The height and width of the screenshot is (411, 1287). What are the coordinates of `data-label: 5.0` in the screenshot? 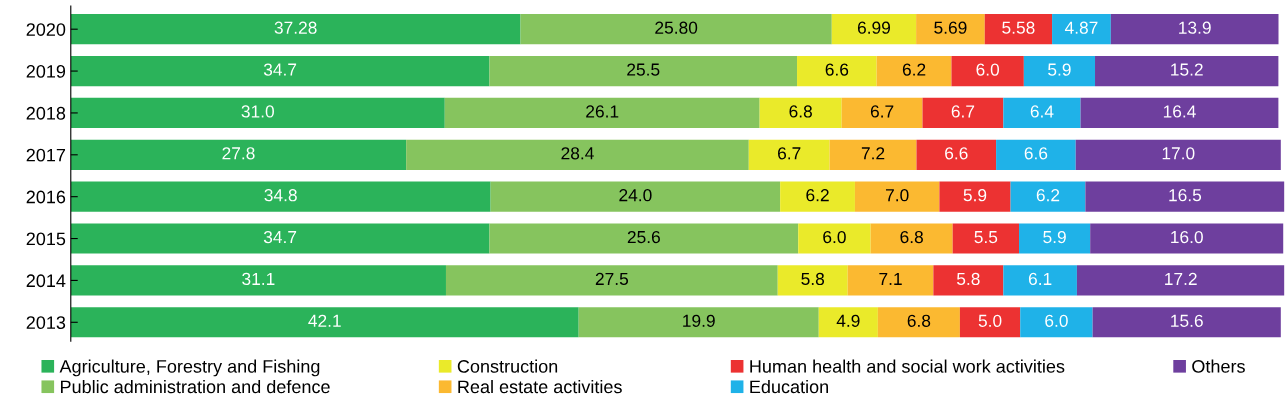 It's located at (990, 320).